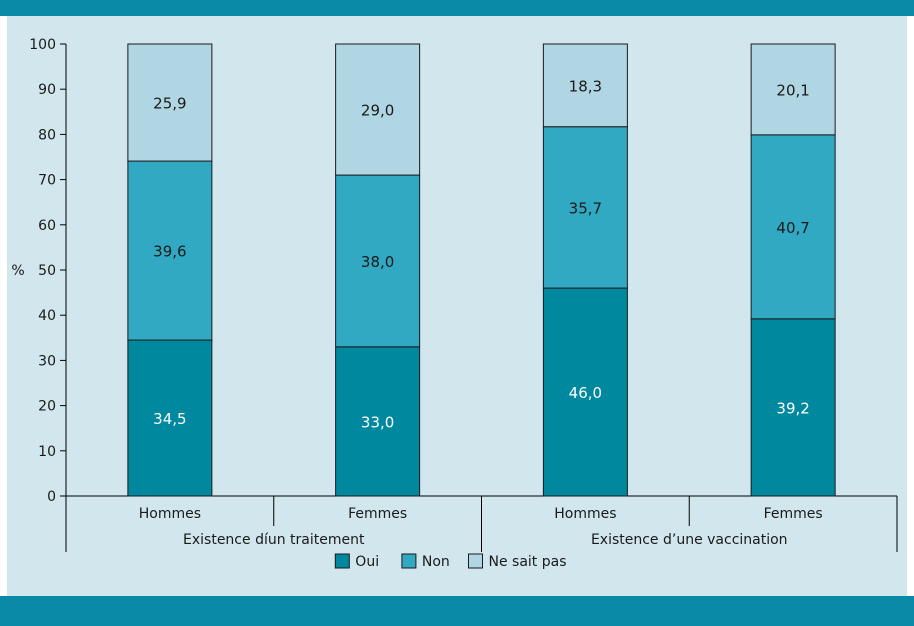 The image size is (914, 626). What do you see at coordinates (47, 407) in the screenshot?
I see `y-tick-label: 20` at bounding box center [47, 407].